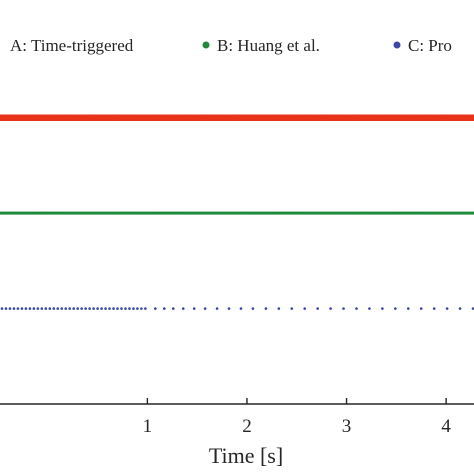  I want to click on x-tick-label: 3, so click(347, 426).